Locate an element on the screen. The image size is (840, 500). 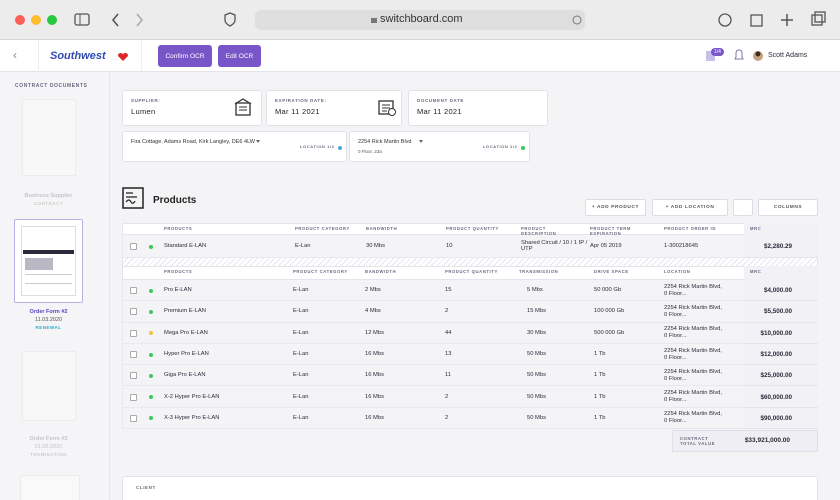
table-cell: 12 Mbs is located at coordinates (375, 332).